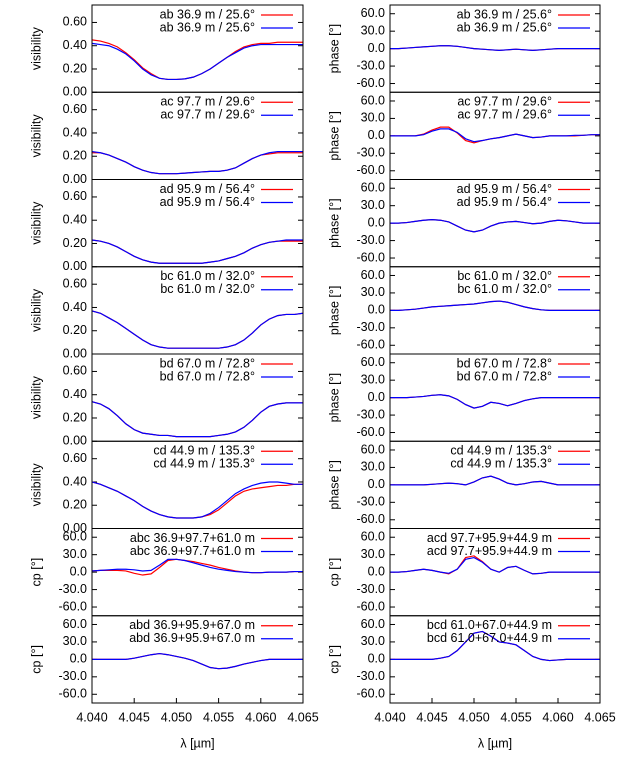 The image size is (637, 758). I want to click on plot-frame, so click(495, 659).